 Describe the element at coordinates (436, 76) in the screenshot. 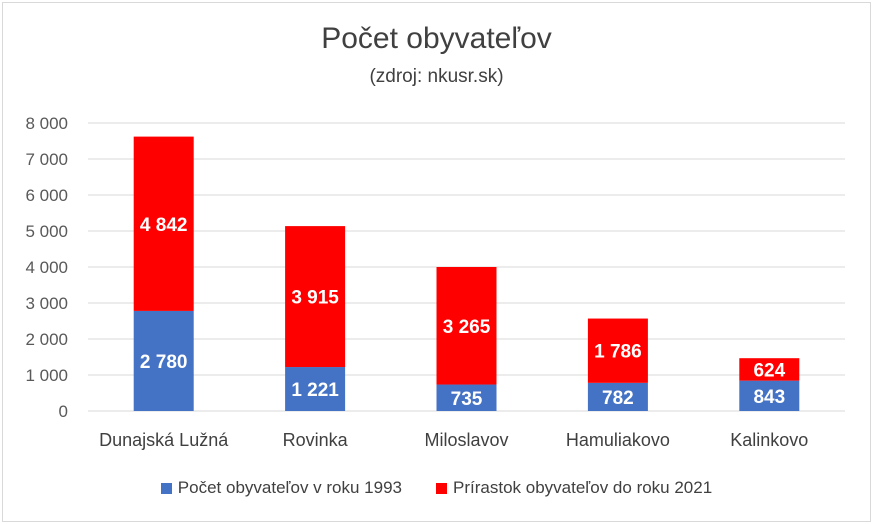

I see `chart-subtitle: (zdroj: nkusr.sk)` at that location.